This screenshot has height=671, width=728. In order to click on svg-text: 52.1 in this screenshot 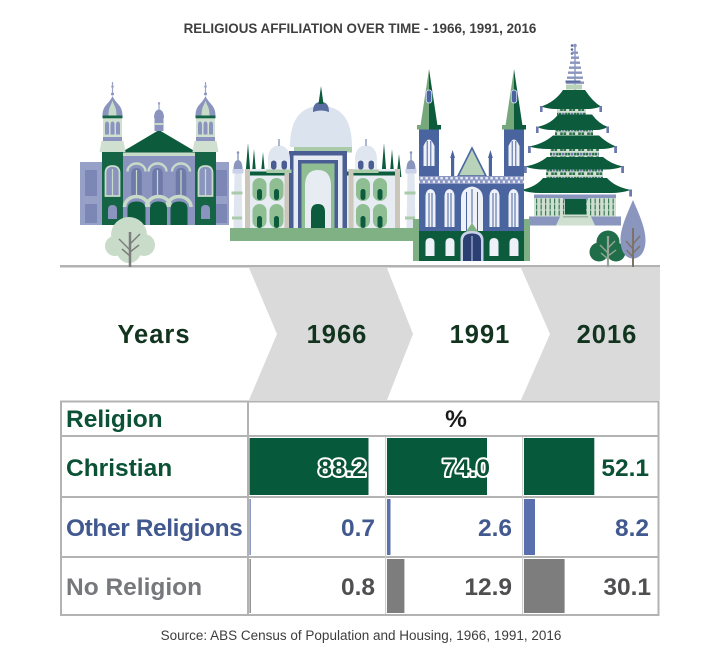, I will do `click(625, 468)`.